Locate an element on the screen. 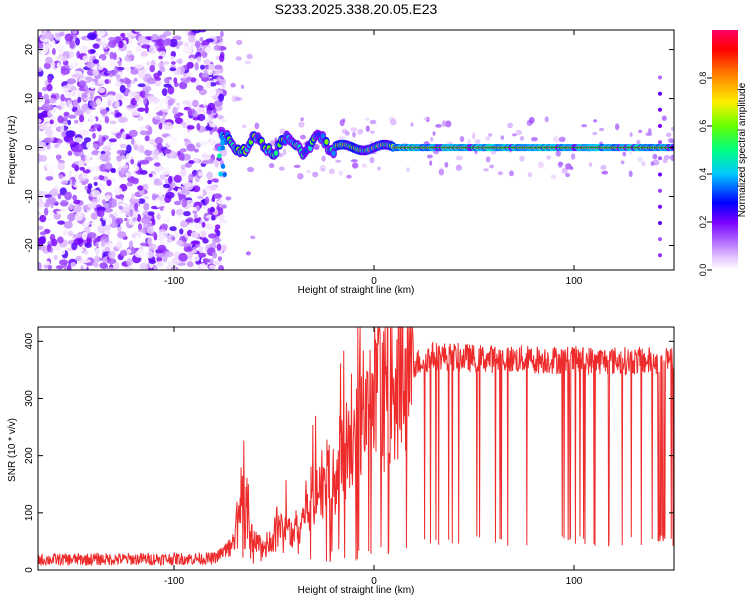 The image size is (750, 600). y-tick-label: 20 is located at coordinates (29, 50).